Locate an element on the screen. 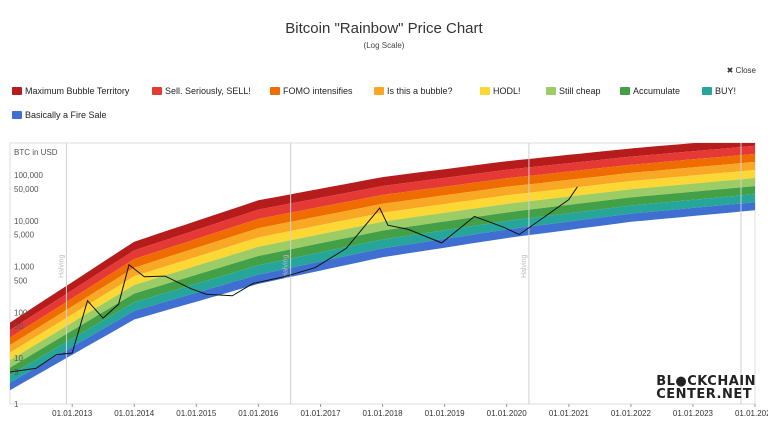 This screenshot has height=429, width=768. legend-item-8: BUY! is located at coordinates (719, 91).